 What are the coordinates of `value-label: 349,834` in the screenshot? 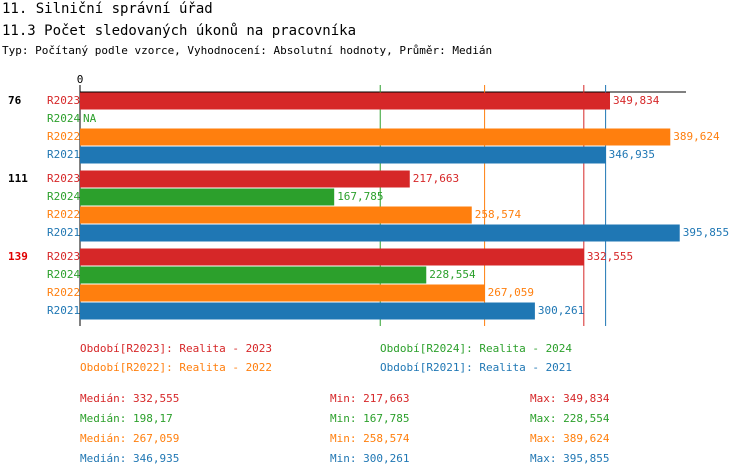 It's located at (636, 100).